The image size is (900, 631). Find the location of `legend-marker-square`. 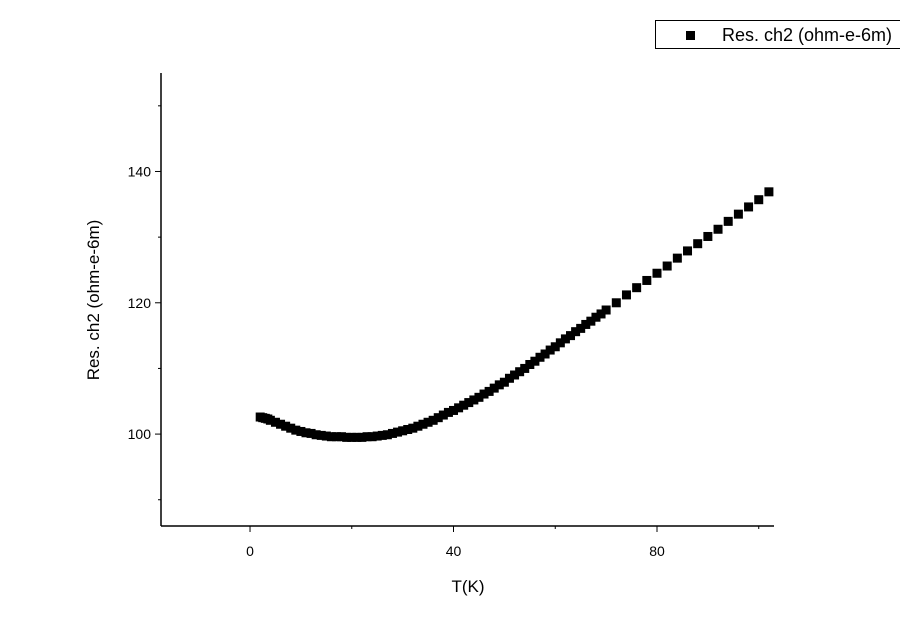

legend-marker-square is located at coordinates (690, 35).